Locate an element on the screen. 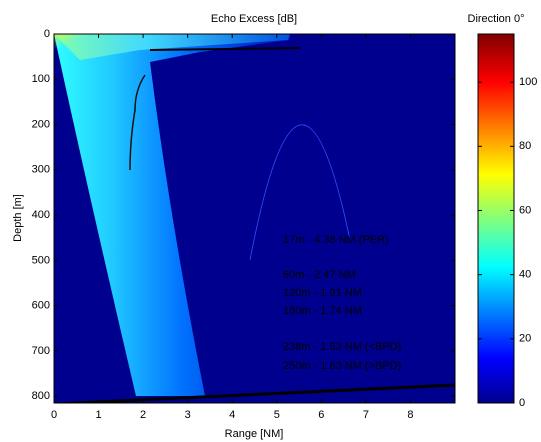  y-axis-label: Depth [m] is located at coordinates (18, 218).